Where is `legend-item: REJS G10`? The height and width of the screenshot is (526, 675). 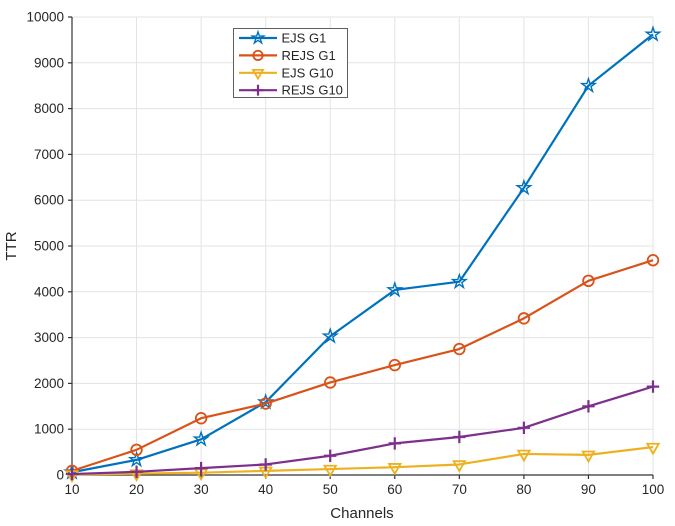 legend-item: REJS G10 is located at coordinates (291, 90).